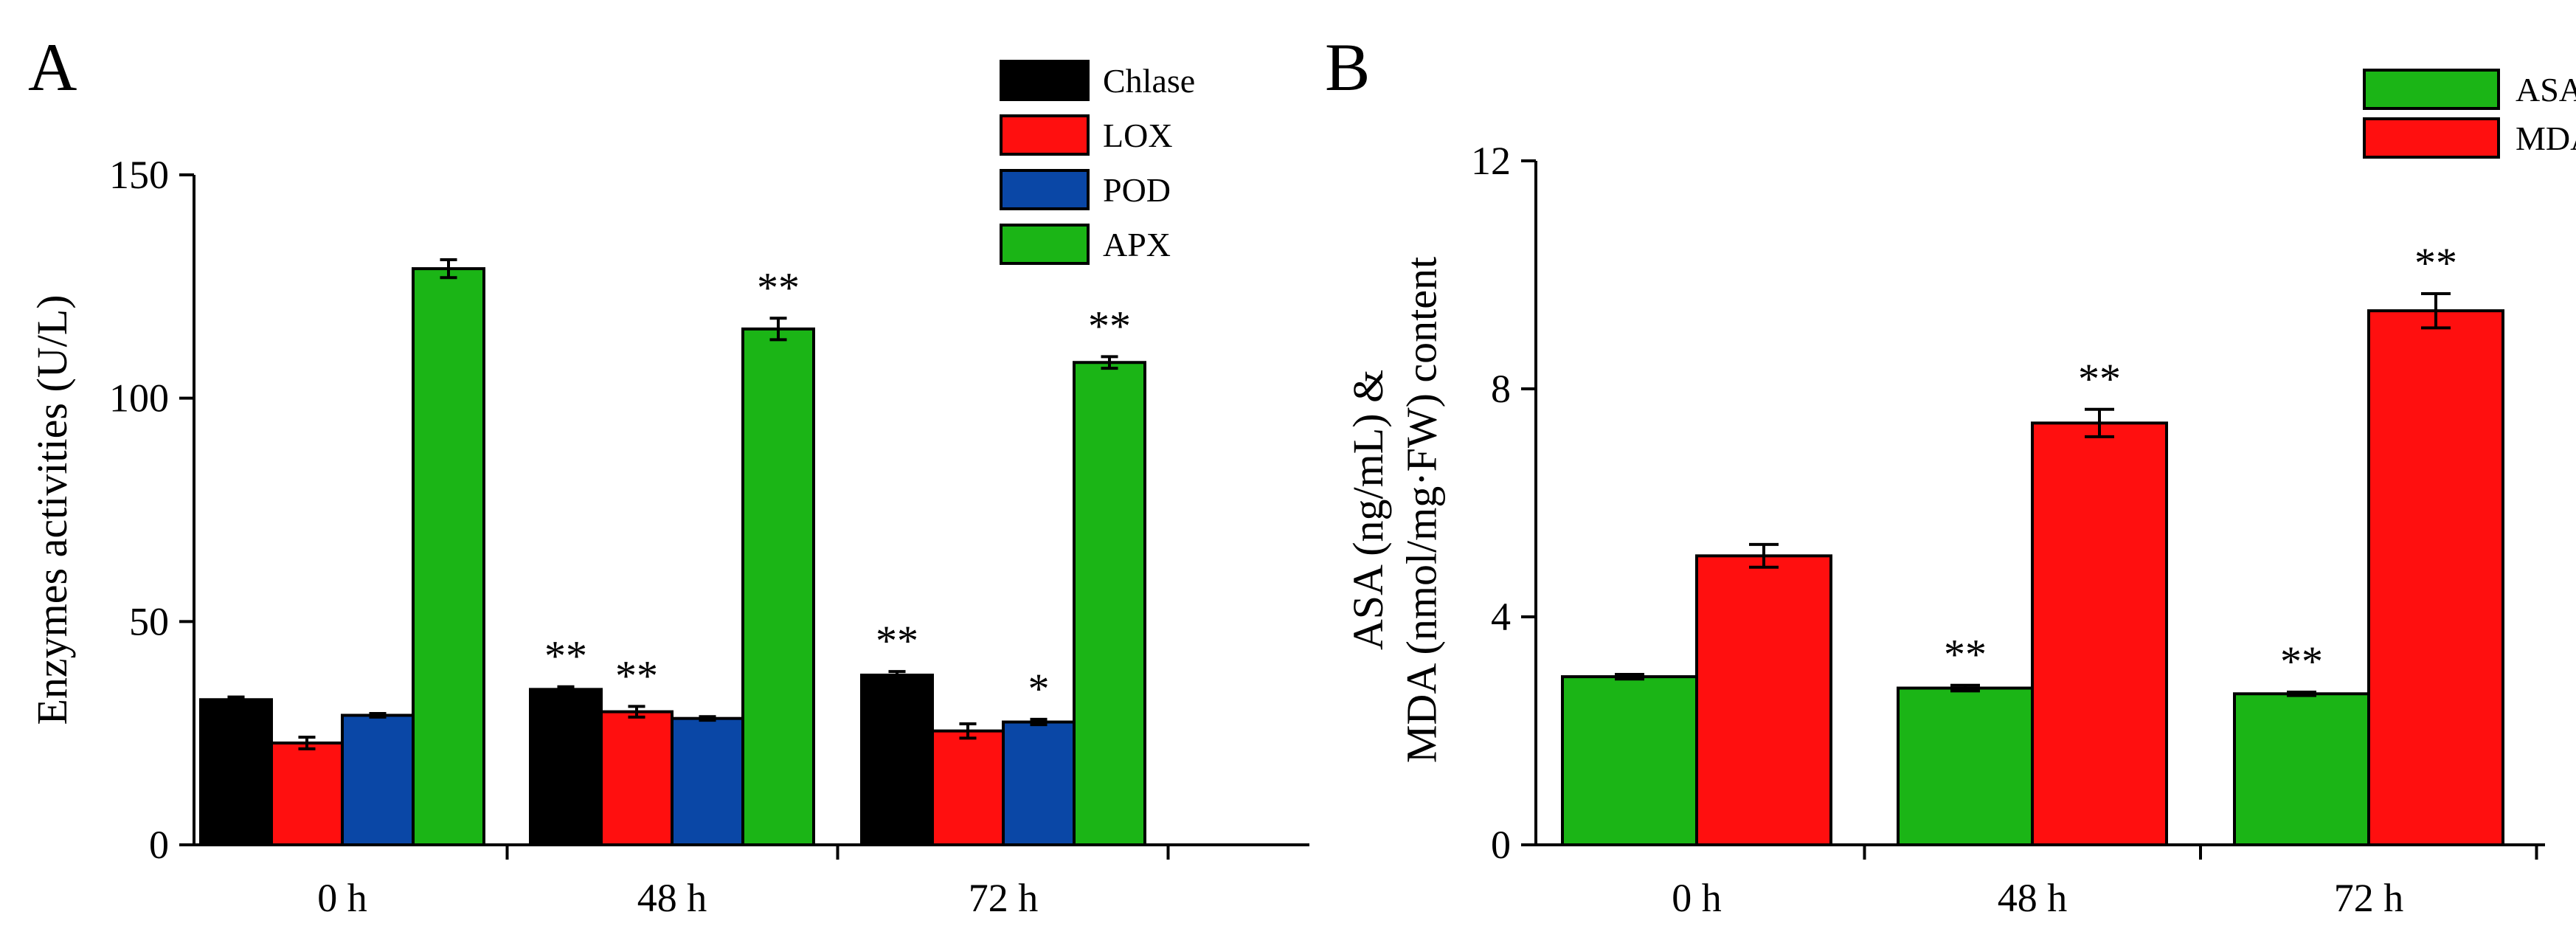 This screenshot has width=2576, height=926. I want to click on legend-label: ASA, so click(2546, 89).